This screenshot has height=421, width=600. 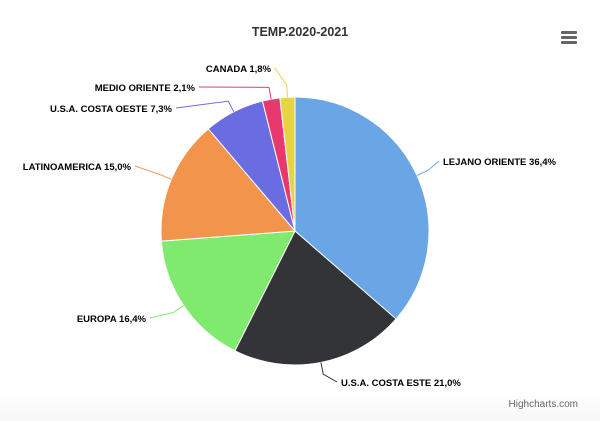 What do you see at coordinates (428, 168) in the screenshot?
I see `connector-lejano-oriente` at bounding box center [428, 168].